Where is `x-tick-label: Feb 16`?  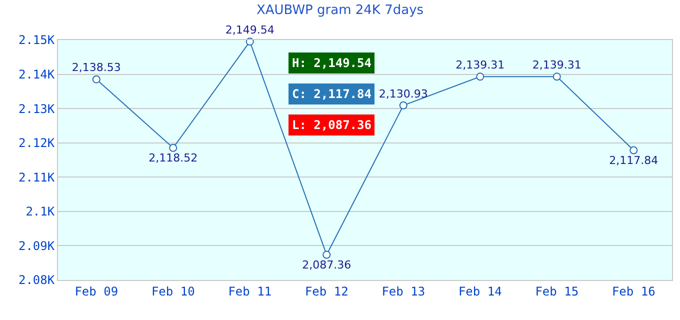 x-tick-label: Feb 16 is located at coordinates (634, 291).